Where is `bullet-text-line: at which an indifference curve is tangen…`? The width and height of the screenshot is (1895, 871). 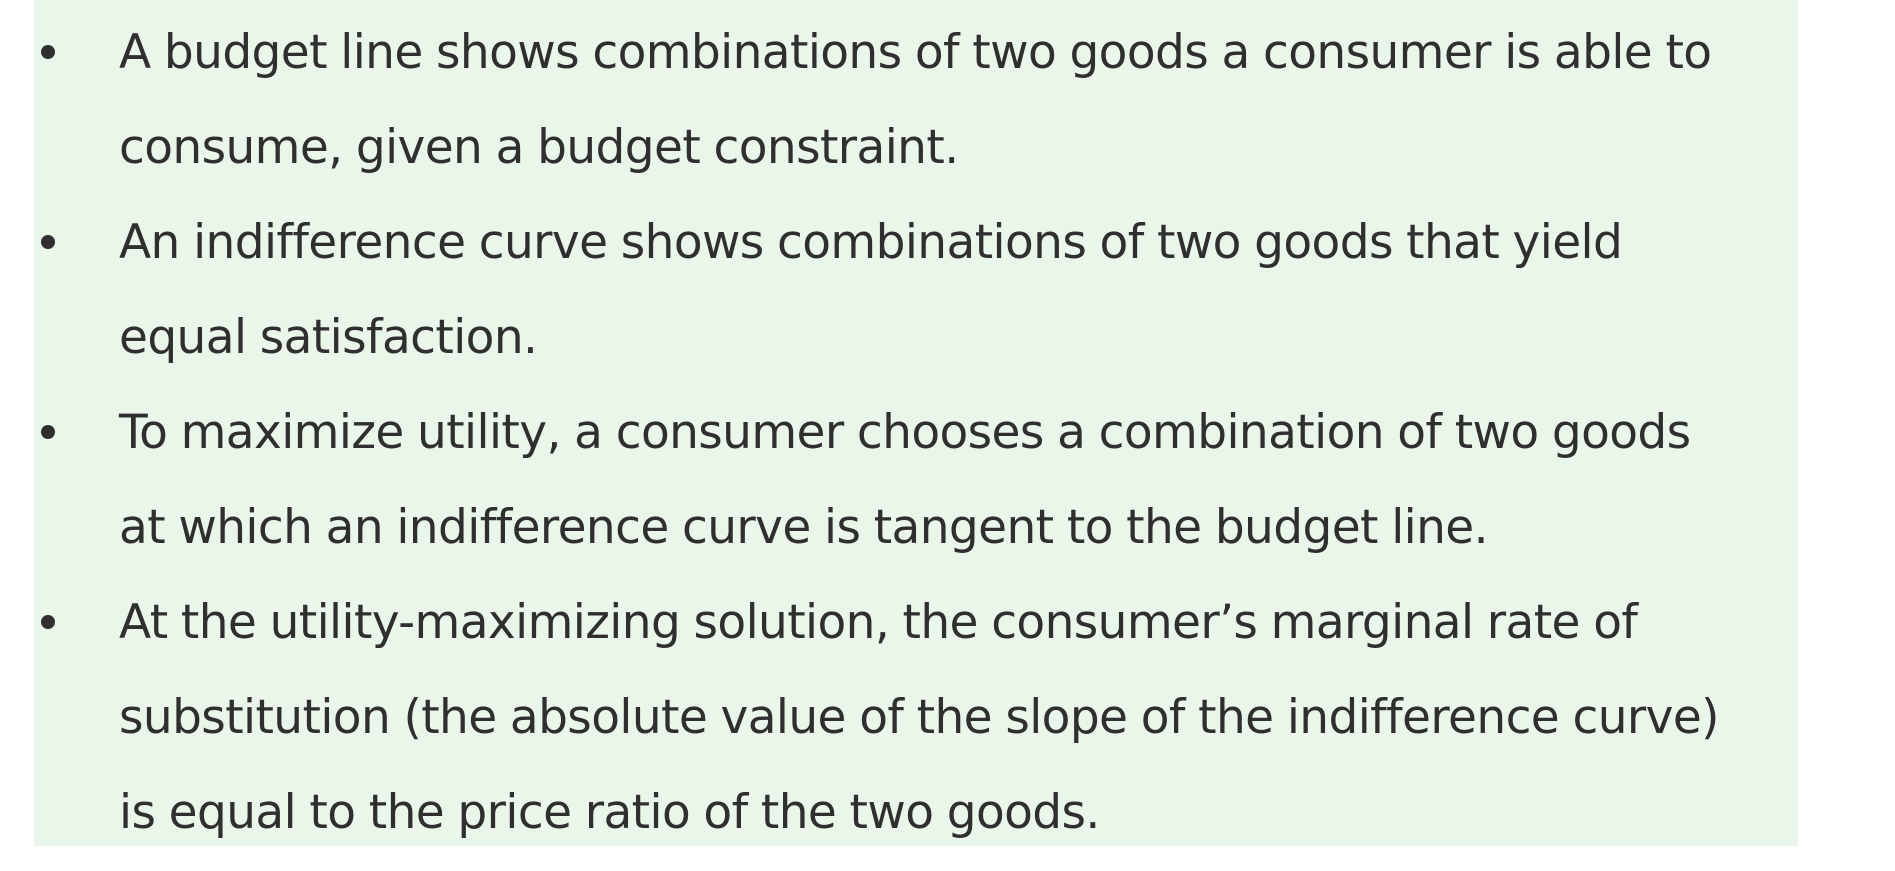
bullet-text-line: at which an indifference curve is tangen… is located at coordinates (804, 527).